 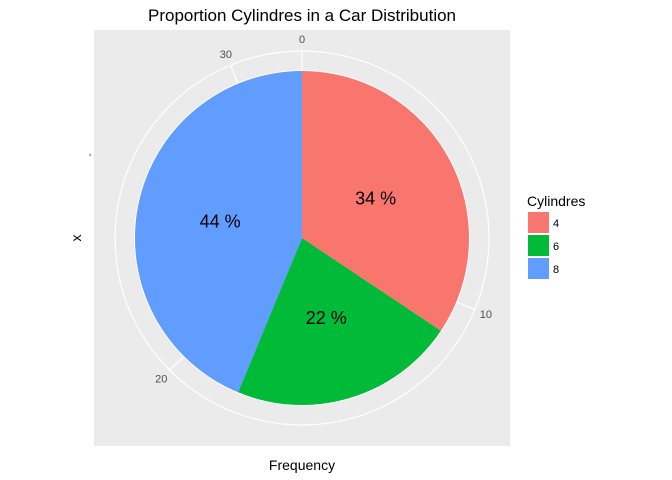 What do you see at coordinates (556, 224) in the screenshot?
I see `legend-label-4: 4` at bounding box center [556, 224].